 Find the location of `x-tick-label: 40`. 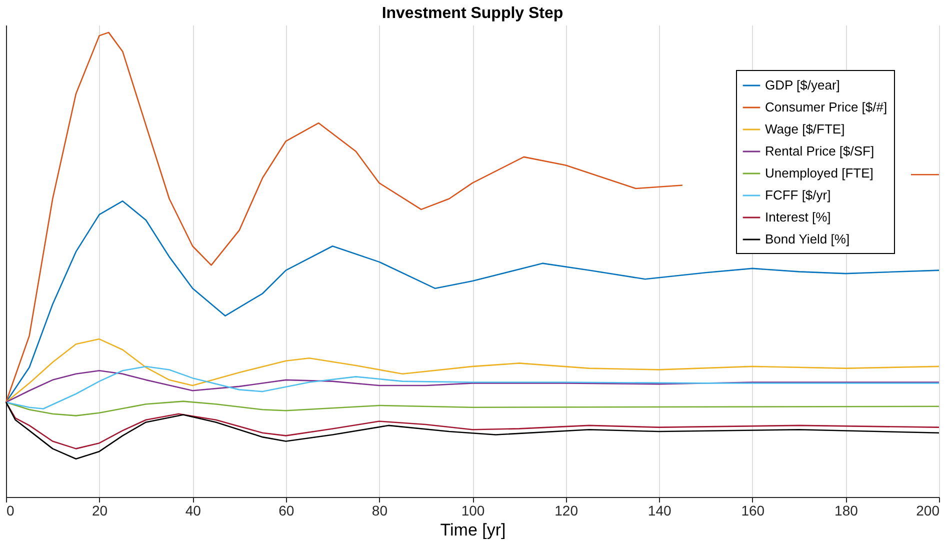

x-tick-label: 40 is located at coordinates (193, 510).